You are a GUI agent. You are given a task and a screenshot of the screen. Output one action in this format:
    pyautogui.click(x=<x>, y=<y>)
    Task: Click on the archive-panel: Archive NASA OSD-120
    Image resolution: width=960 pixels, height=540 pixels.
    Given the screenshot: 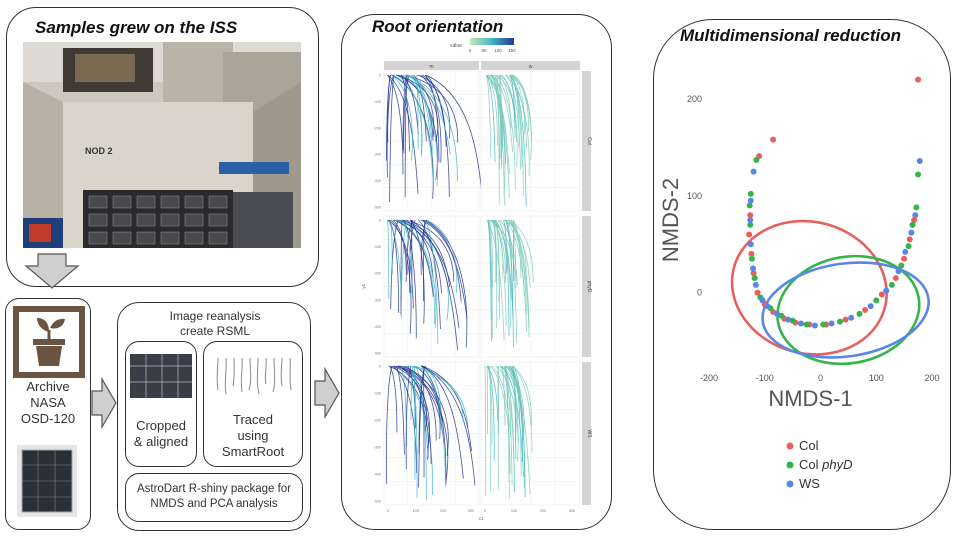 What is the action you would take?
    pyautogui.click(x=48, y=414)
    